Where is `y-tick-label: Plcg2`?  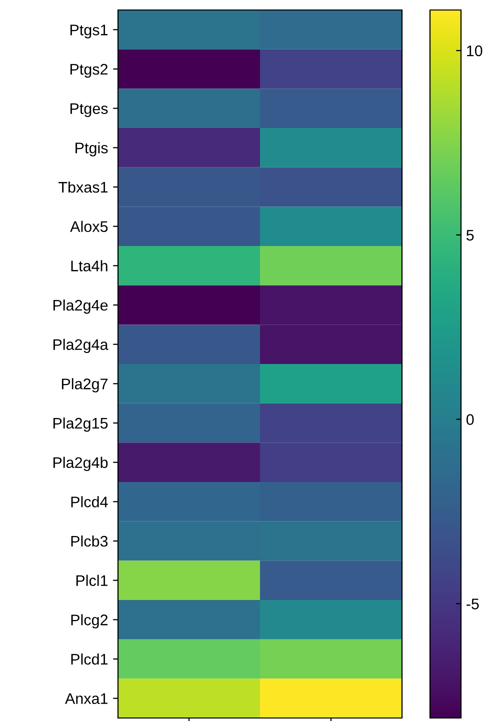
y-tick-label: Plcg2 is located at coordinates (89, 621).